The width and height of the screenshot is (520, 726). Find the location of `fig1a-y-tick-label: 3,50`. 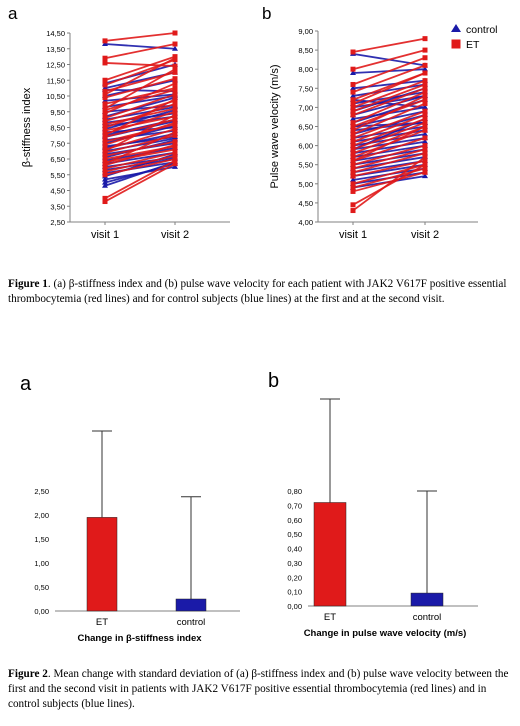

fig1a-y-tick-label: 3,50 is located at coordinates (57, 206).